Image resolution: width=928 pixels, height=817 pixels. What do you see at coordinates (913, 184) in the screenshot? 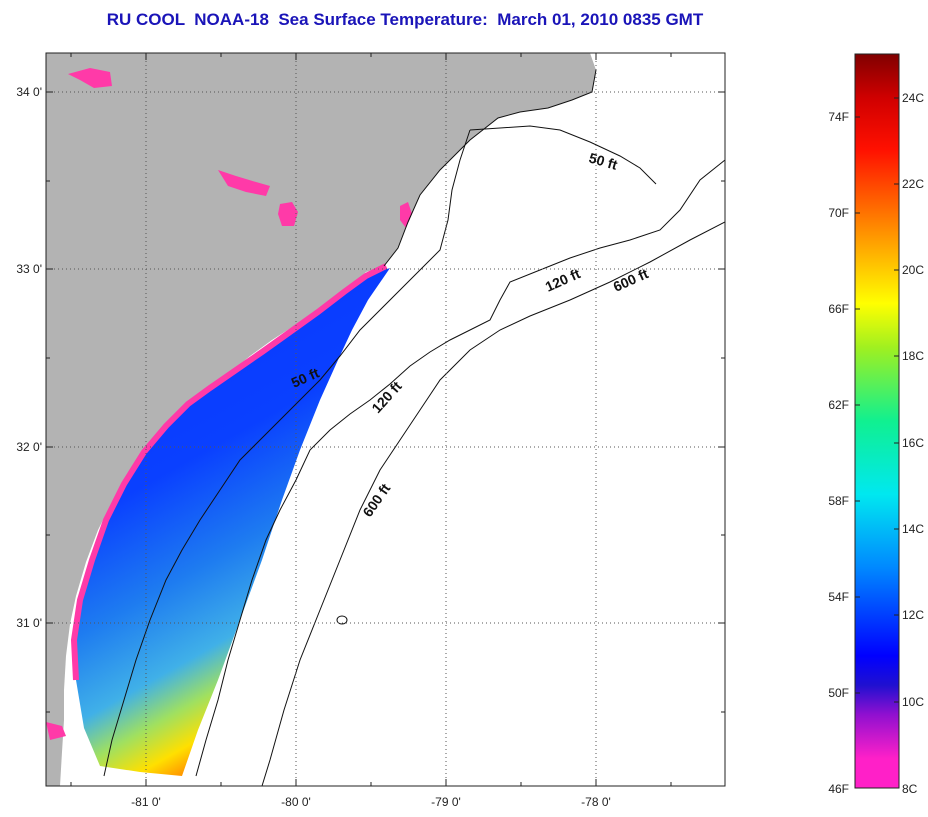
I see `colorbar-c-label: 22C` at bounding box center [913, 184].